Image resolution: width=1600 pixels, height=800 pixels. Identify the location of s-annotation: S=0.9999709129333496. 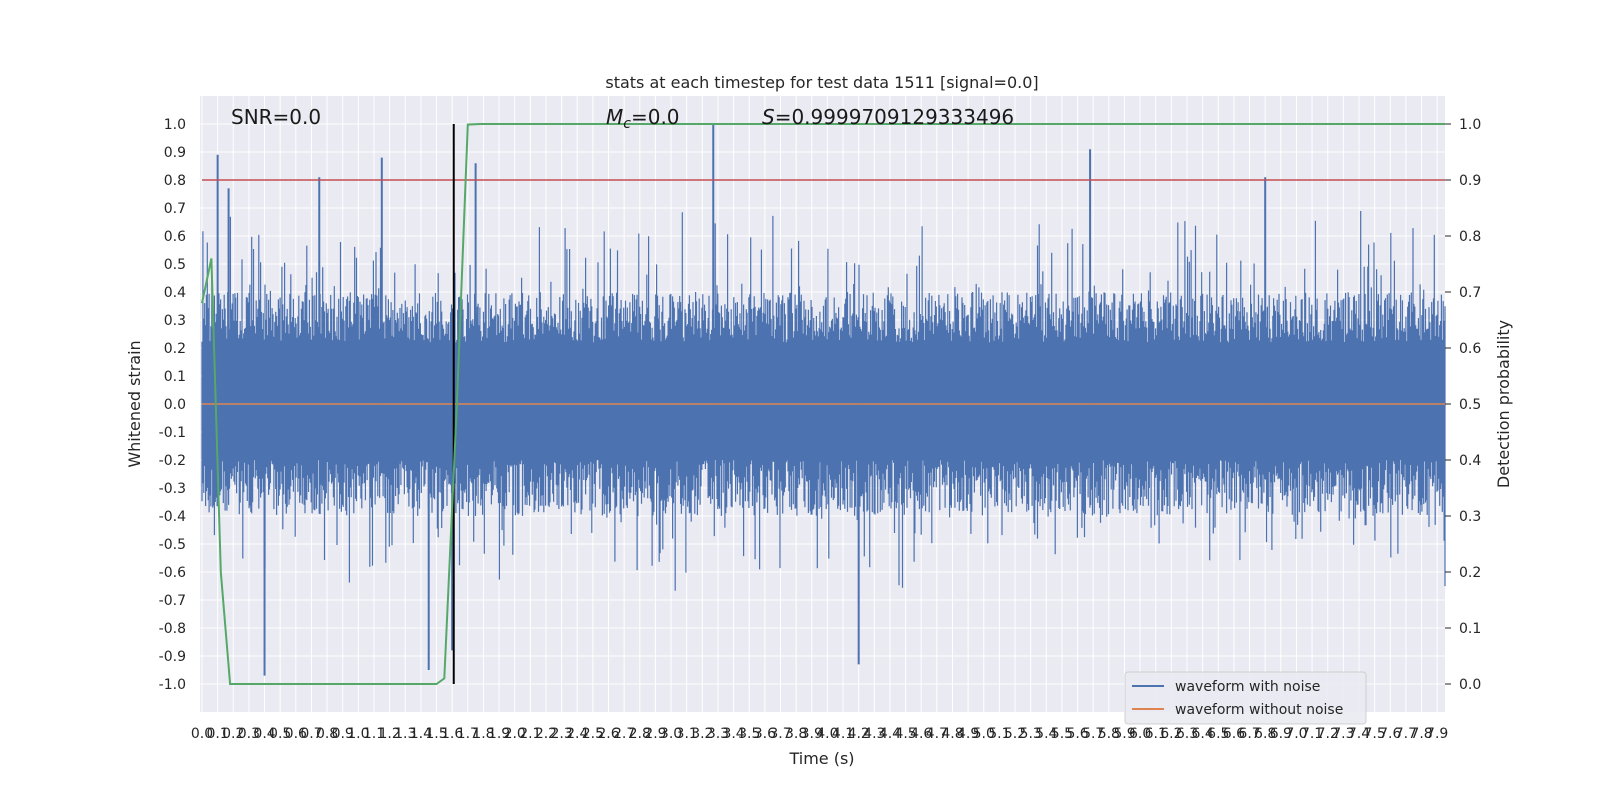
(888, 117).